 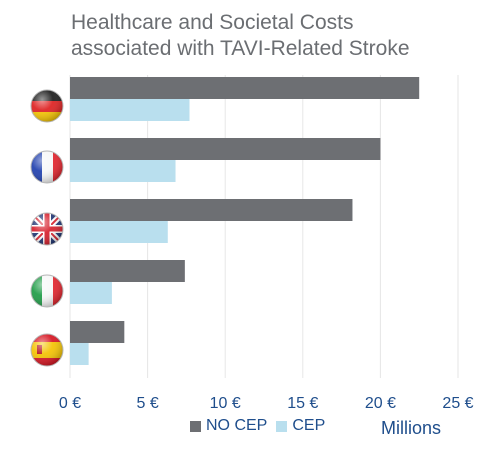 What do you see at coordinates (70, 403) in the screenshot?
I see `x-tick-label-0: 0 €` at bounding box center [70, 403].